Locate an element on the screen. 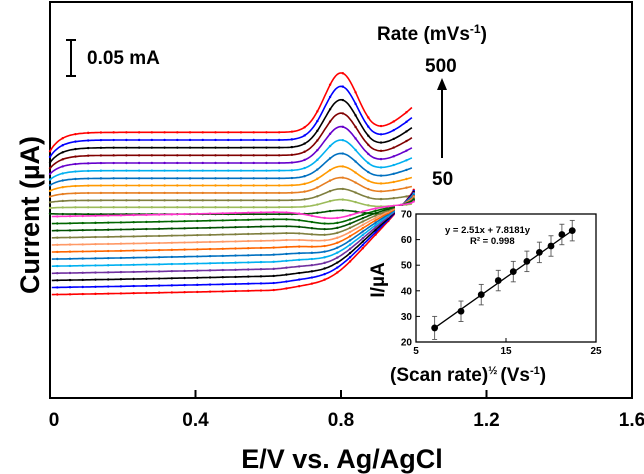  cv-reduction-branch is located at coordinates (233, 230).